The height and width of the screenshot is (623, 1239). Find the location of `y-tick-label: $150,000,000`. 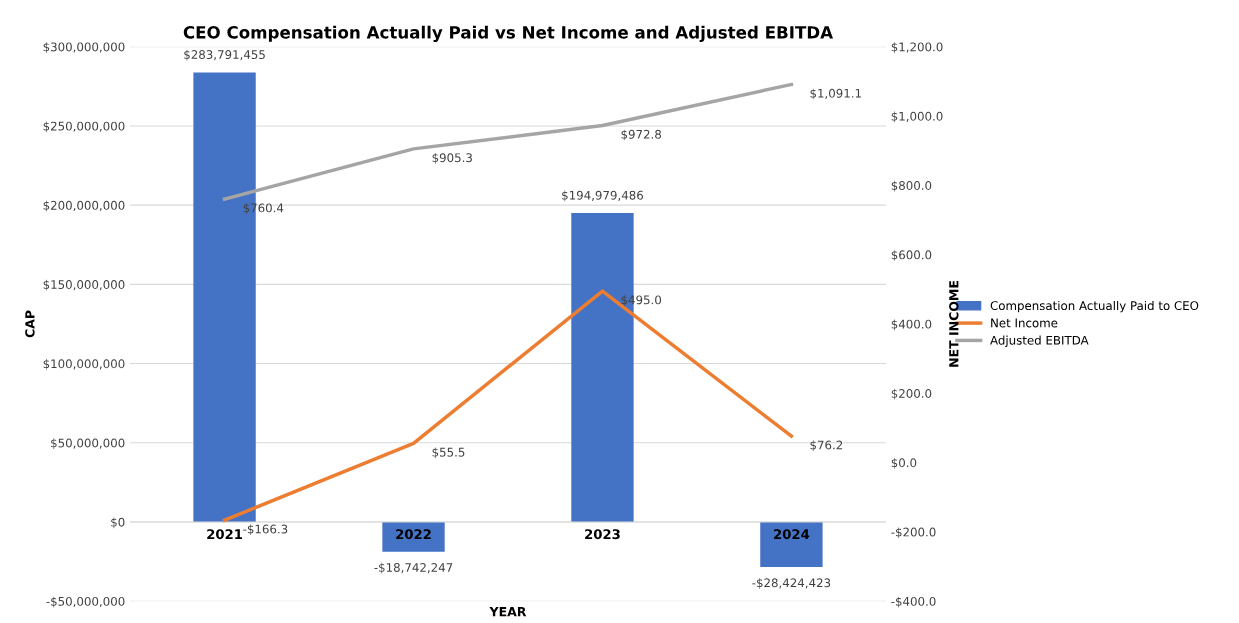

y-tick-label: $150,000,000 is located at coordinates (84, 285).